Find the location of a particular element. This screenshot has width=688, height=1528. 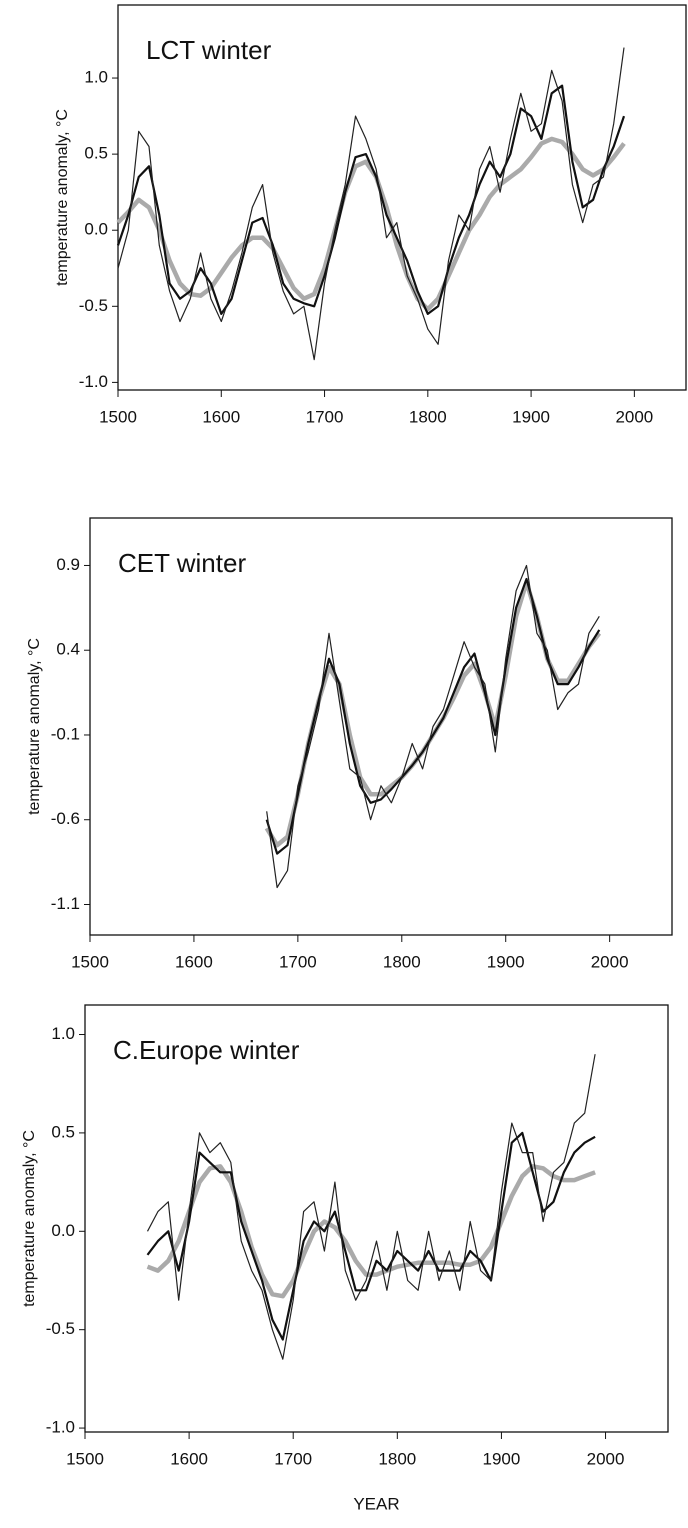

y-tick-label: -0.6 is located at coordinates (65, 818).